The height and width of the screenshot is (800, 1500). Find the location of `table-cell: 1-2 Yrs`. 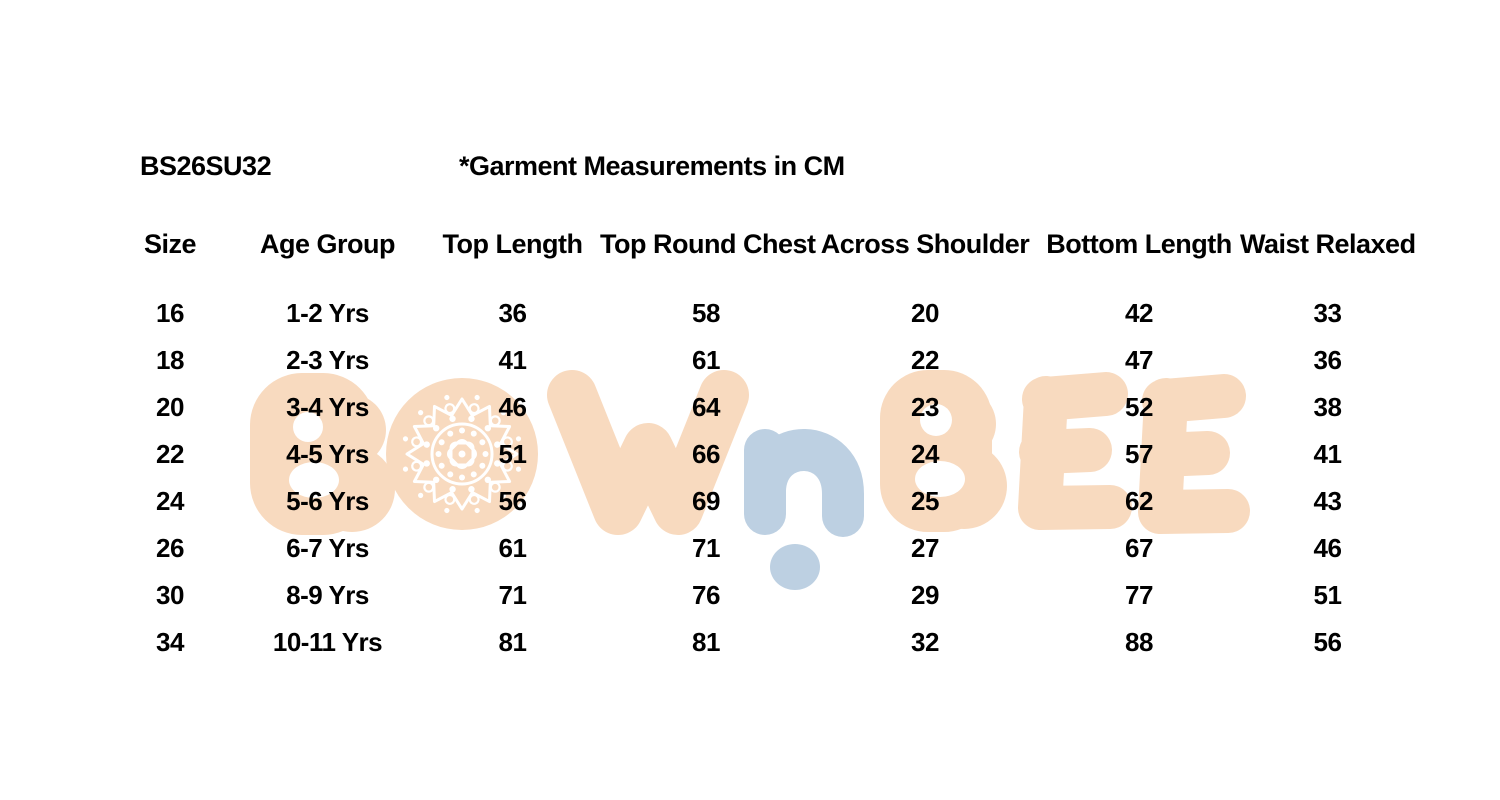

table-cell: 1-2 Yrs is located at coordinates (327, 313).